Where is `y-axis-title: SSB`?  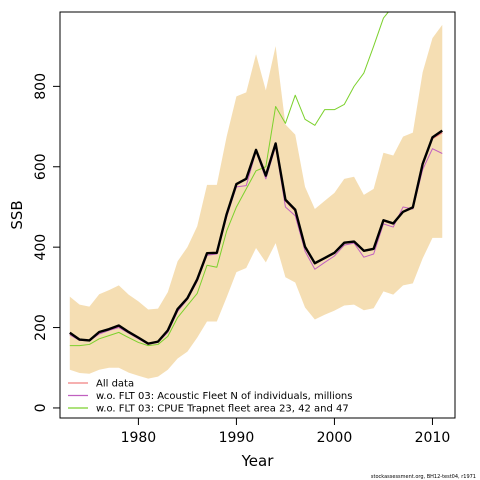
y-axis-title: SSB is located at coordinates (17, 214).